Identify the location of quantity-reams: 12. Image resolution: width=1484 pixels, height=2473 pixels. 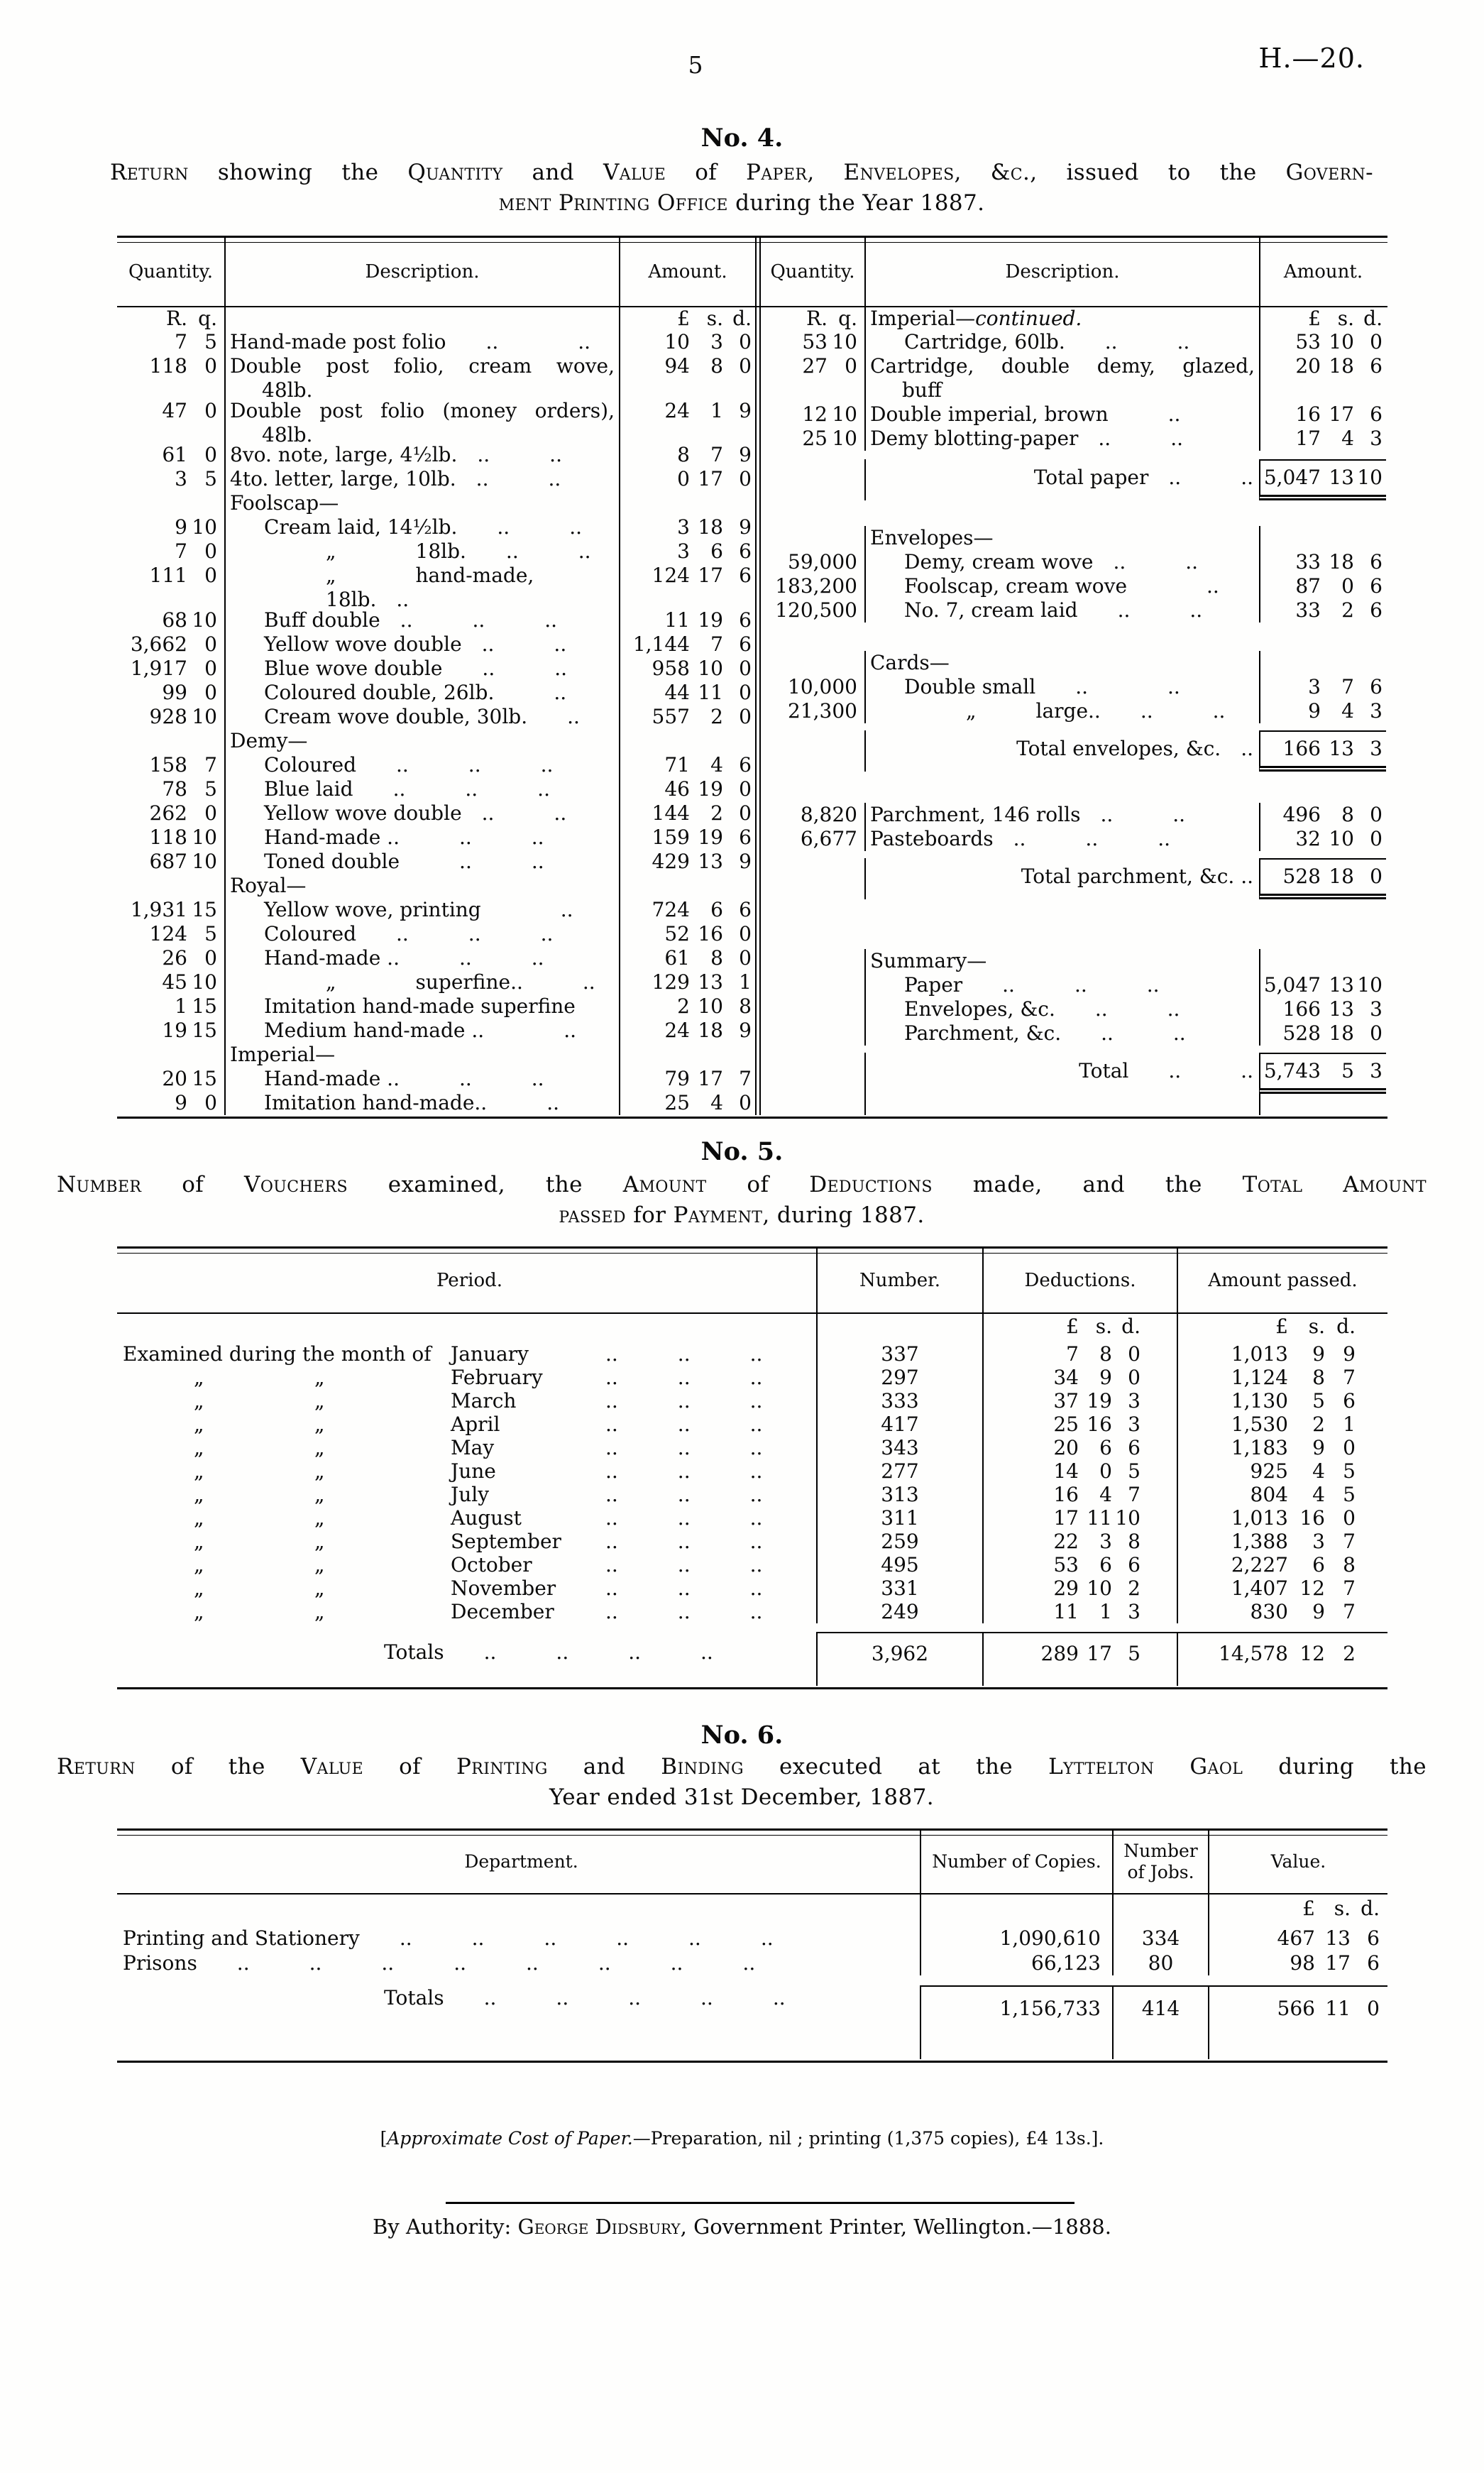
(815, 414).